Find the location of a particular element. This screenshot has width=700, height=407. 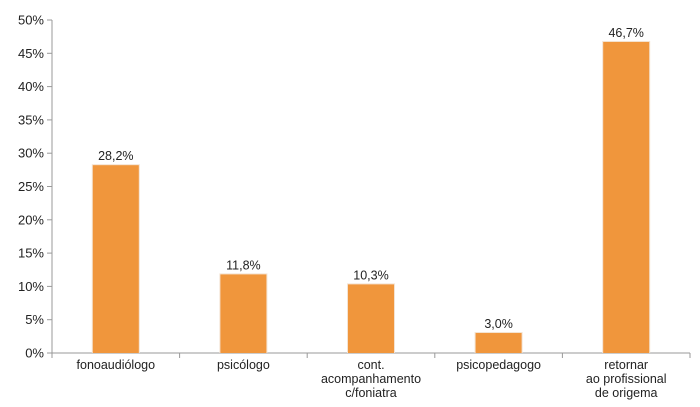

category-label: cont. is located at coordinates (370, 365).